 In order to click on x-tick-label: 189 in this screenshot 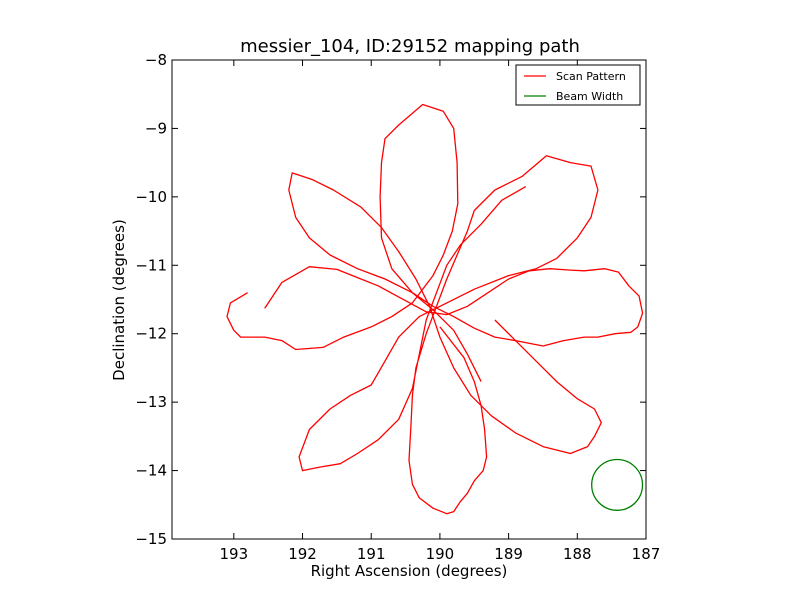, I will do `click(508, 554)`.